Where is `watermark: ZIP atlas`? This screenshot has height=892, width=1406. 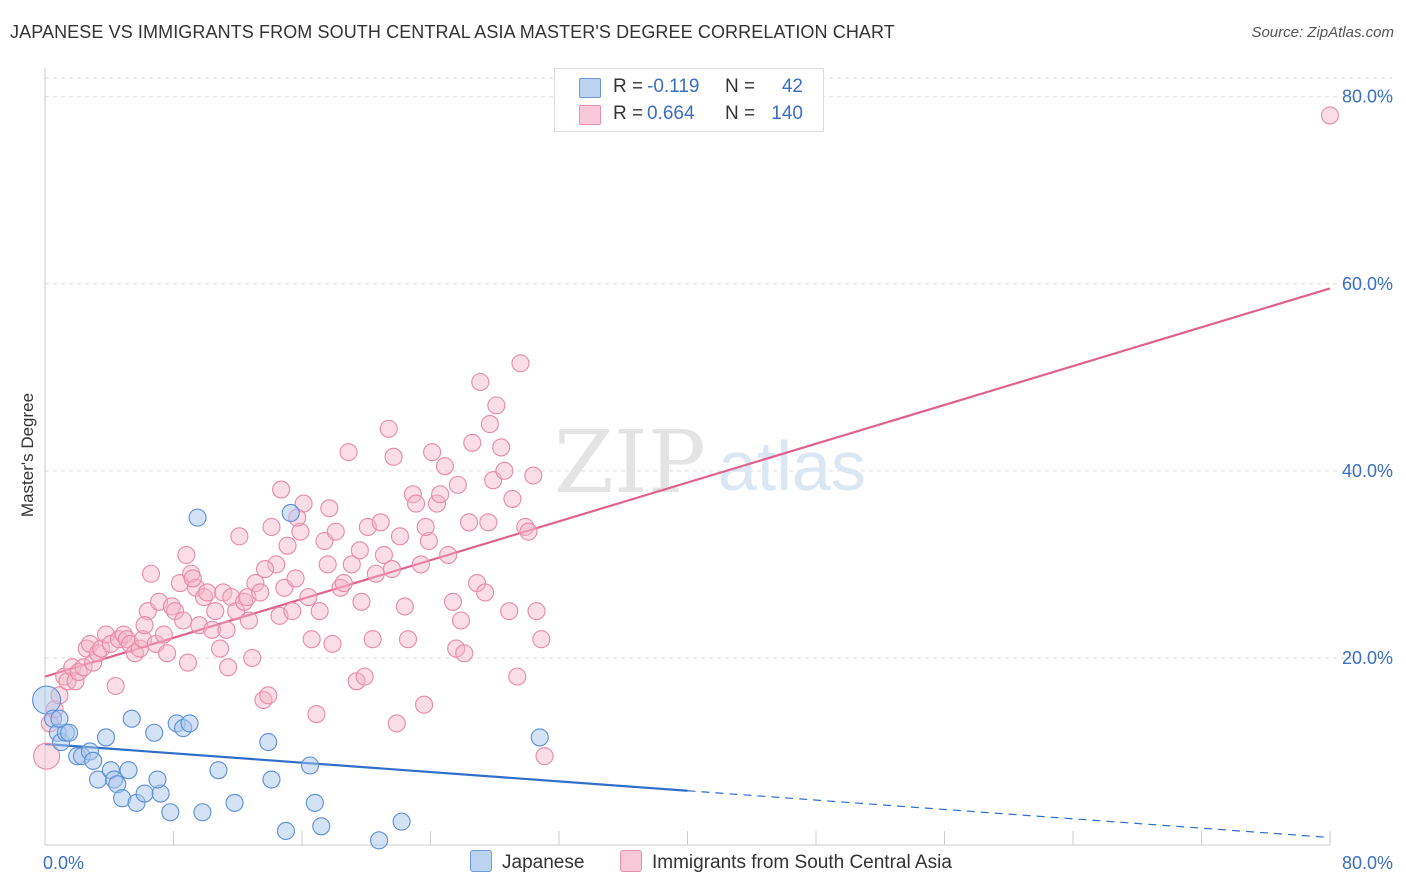 watermark: ZIP atlas is located at coordinates (710, 463).